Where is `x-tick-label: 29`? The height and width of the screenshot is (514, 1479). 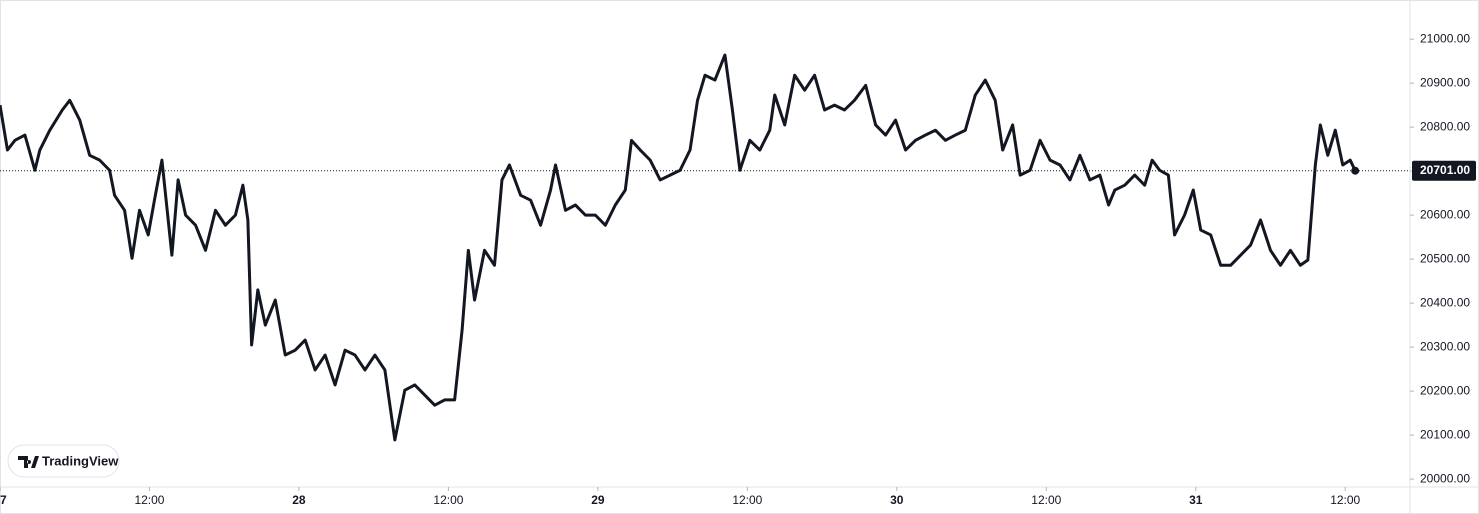
x-tick-label: 29 is located at coordinates (598, 500).